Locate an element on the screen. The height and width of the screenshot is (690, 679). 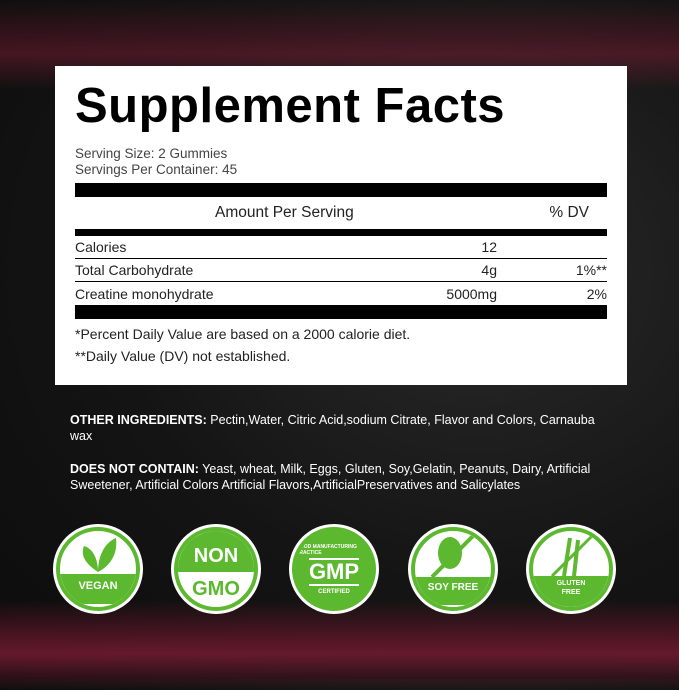
row-amount: 12 is located at coordinates (489, 247).